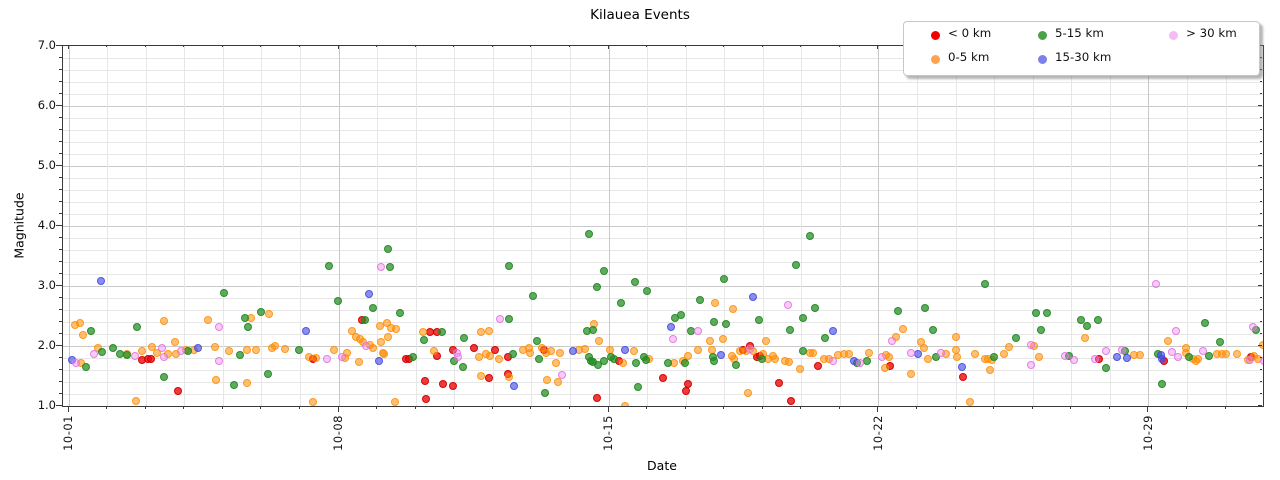  Describe the element at coordinates (817, 365) in the screenshot. I see `scatter-point-0km` at that location.